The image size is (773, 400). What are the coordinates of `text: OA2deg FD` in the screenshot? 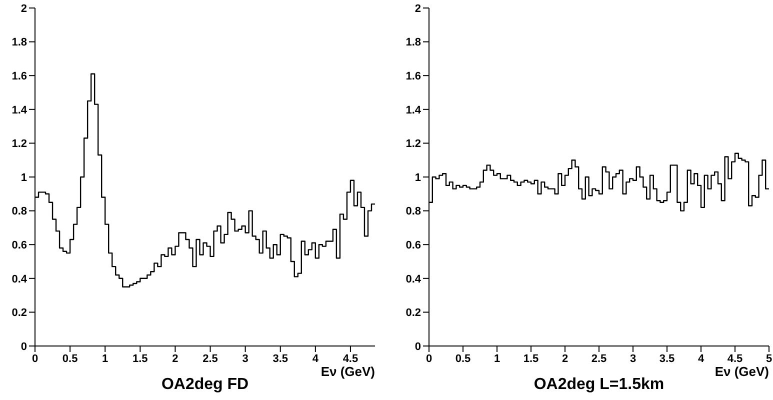 It's located at (205, 384).